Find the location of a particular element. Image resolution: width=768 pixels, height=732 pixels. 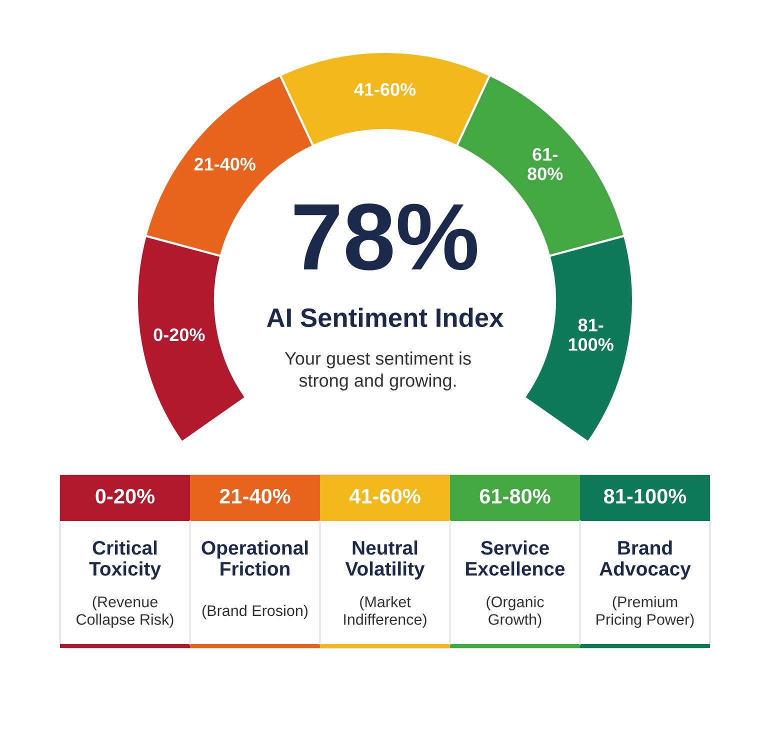

slice-label: 41-60% is located at coordinates (385, 89).